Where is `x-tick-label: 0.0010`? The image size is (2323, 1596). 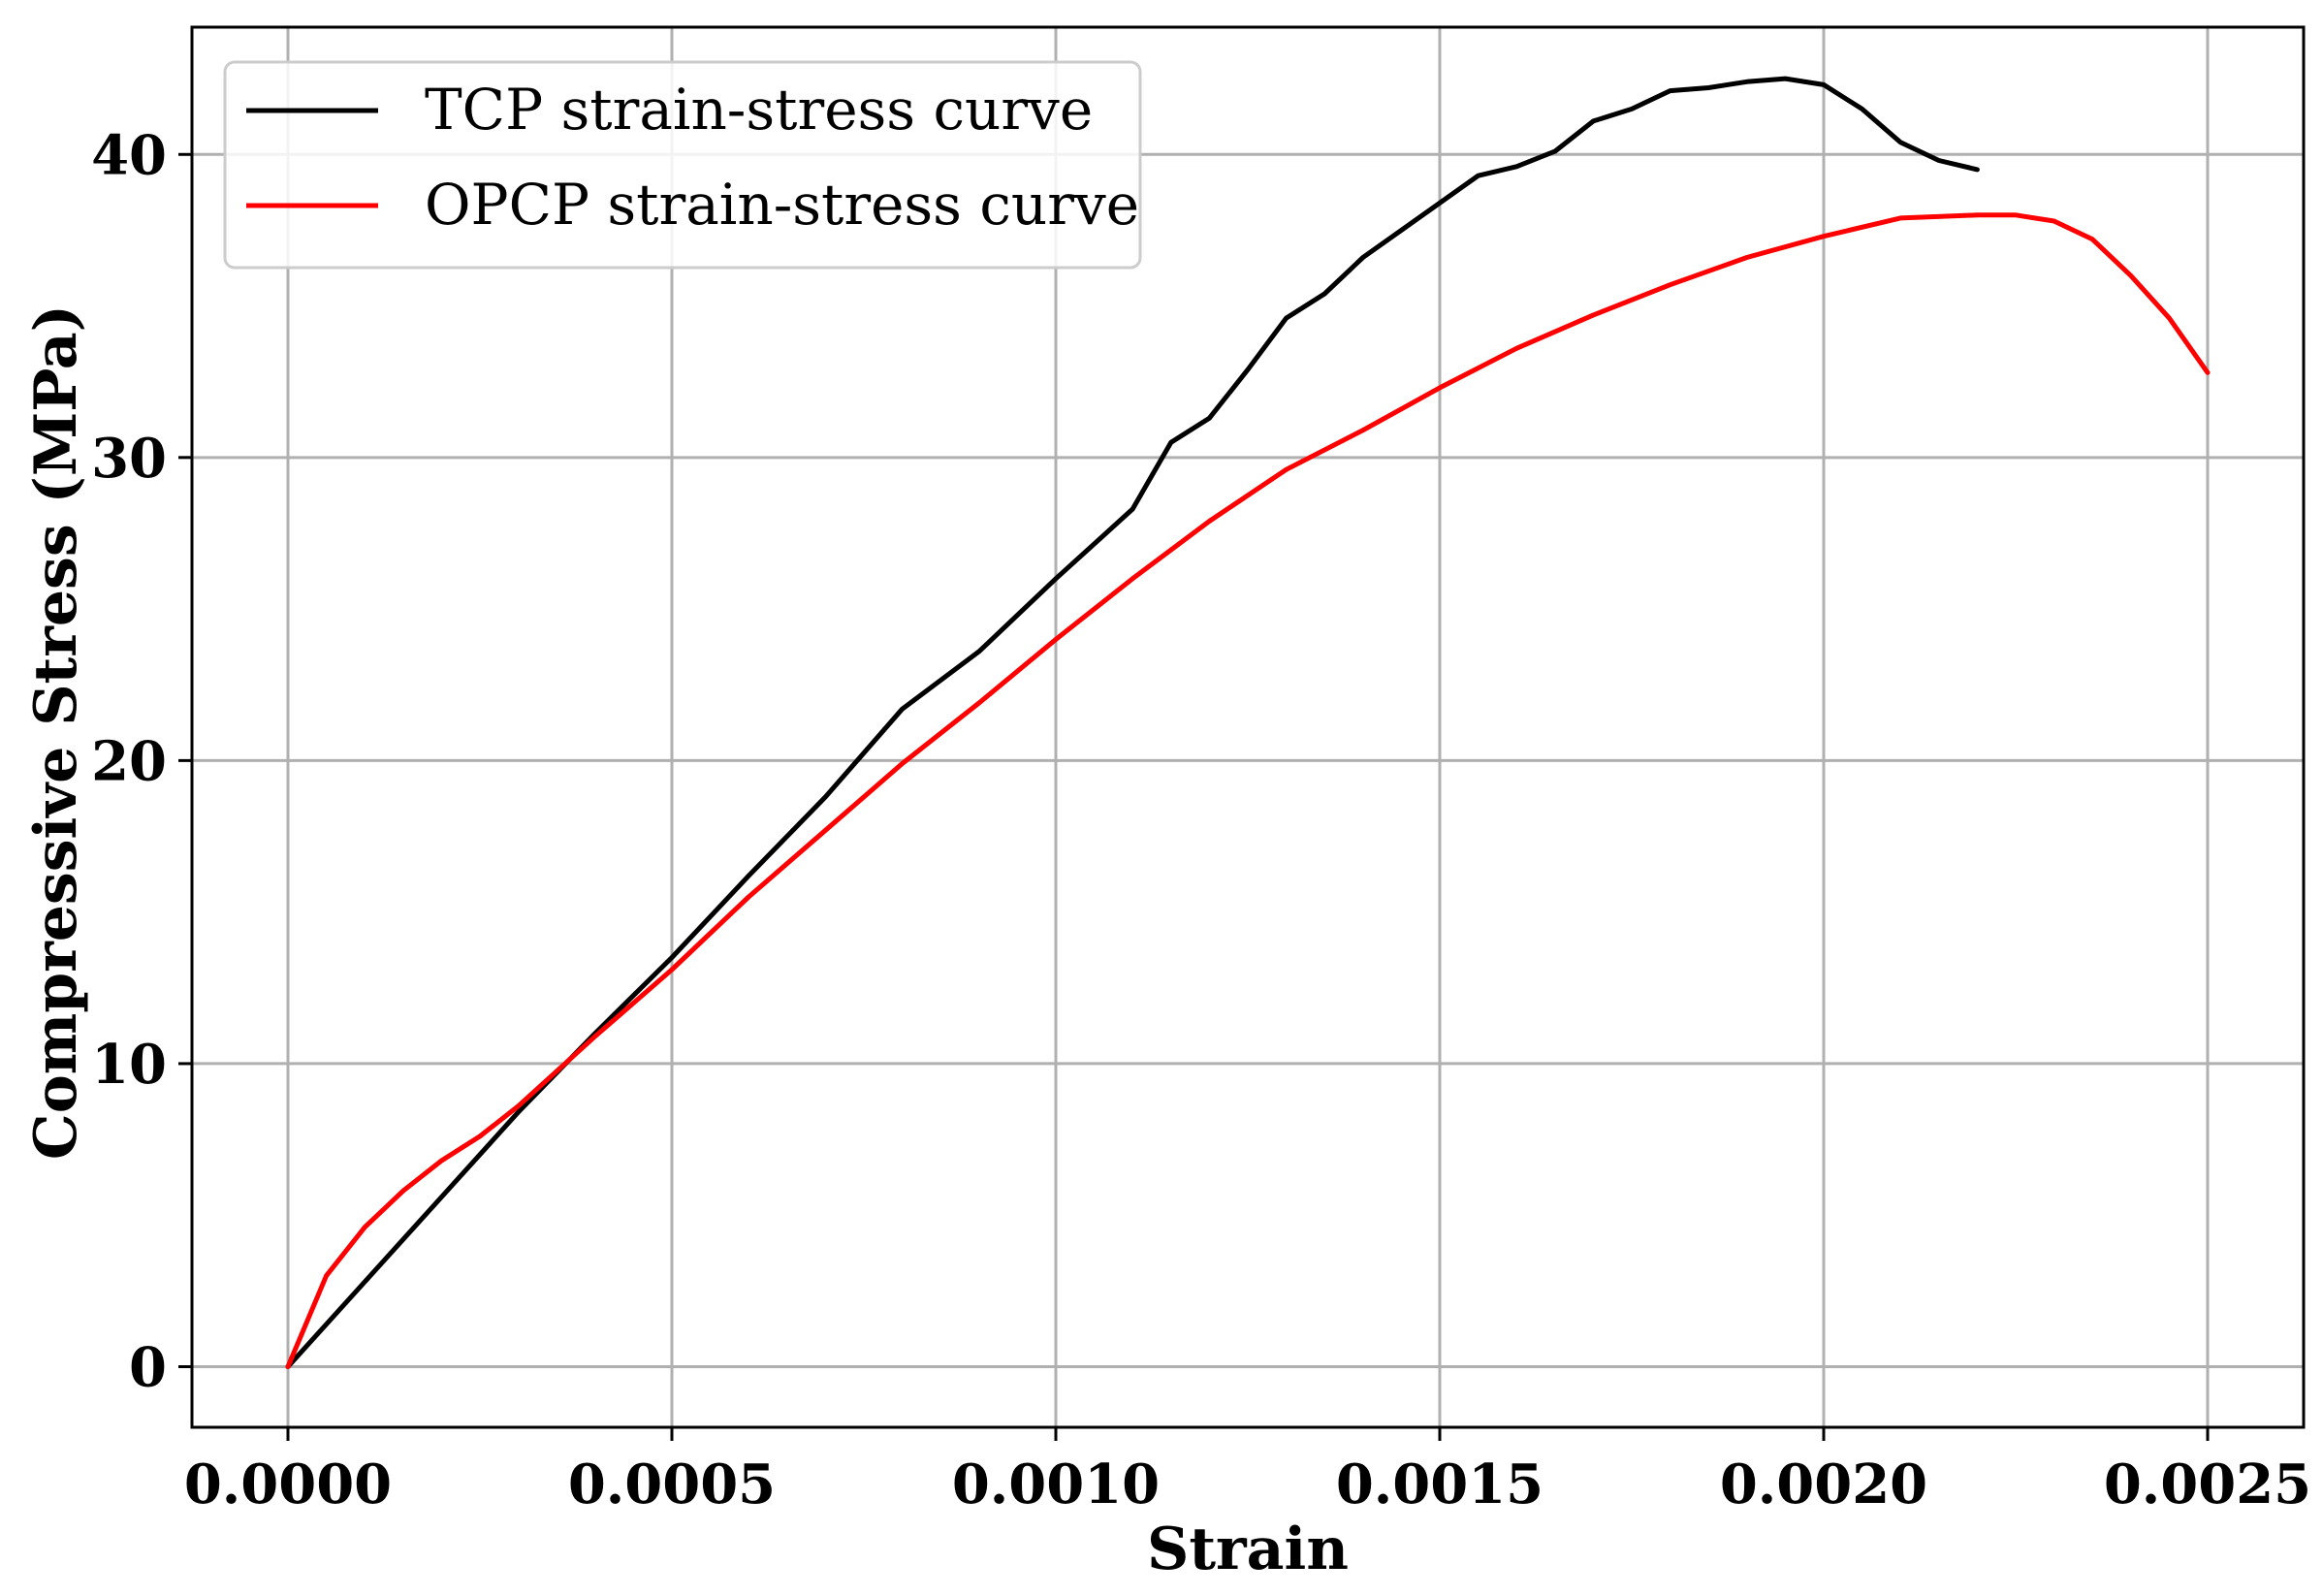
x-tick-label: 0.0010 is located at coordinates (1056, 1484).